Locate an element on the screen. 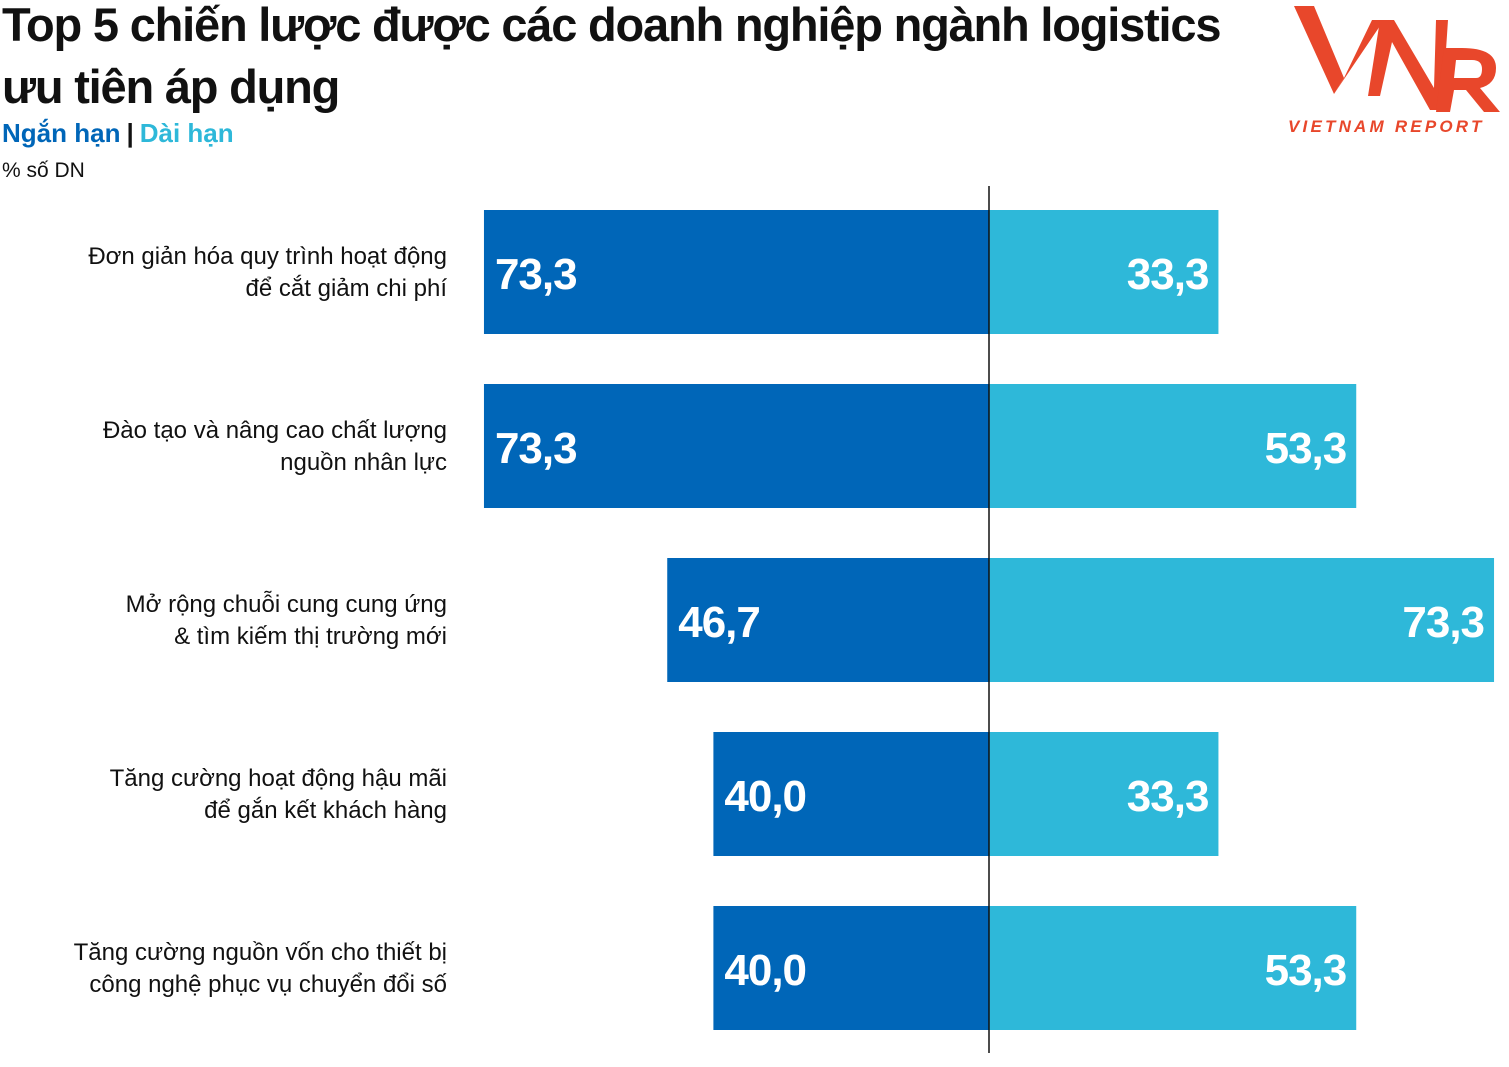  value-label-long-term-5: 53,3 is located at coordinates (1306, 970).